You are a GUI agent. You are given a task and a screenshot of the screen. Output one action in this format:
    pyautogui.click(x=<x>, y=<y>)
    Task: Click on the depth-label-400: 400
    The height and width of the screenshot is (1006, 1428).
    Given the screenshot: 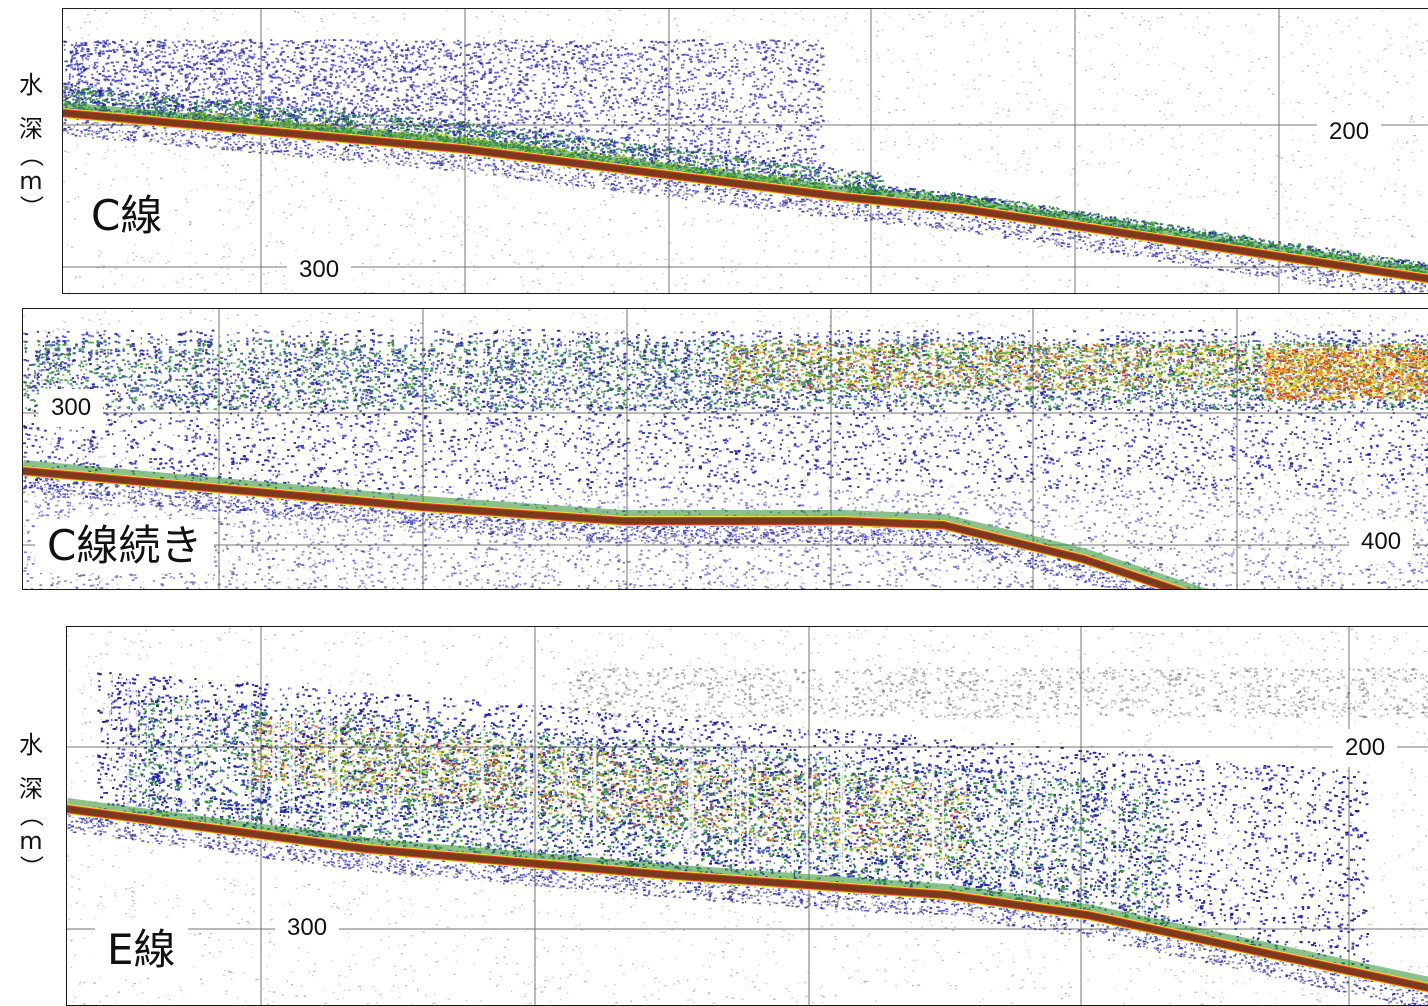 What is the action you would take?
    pyautogui.click(x=1381, y=542)
    